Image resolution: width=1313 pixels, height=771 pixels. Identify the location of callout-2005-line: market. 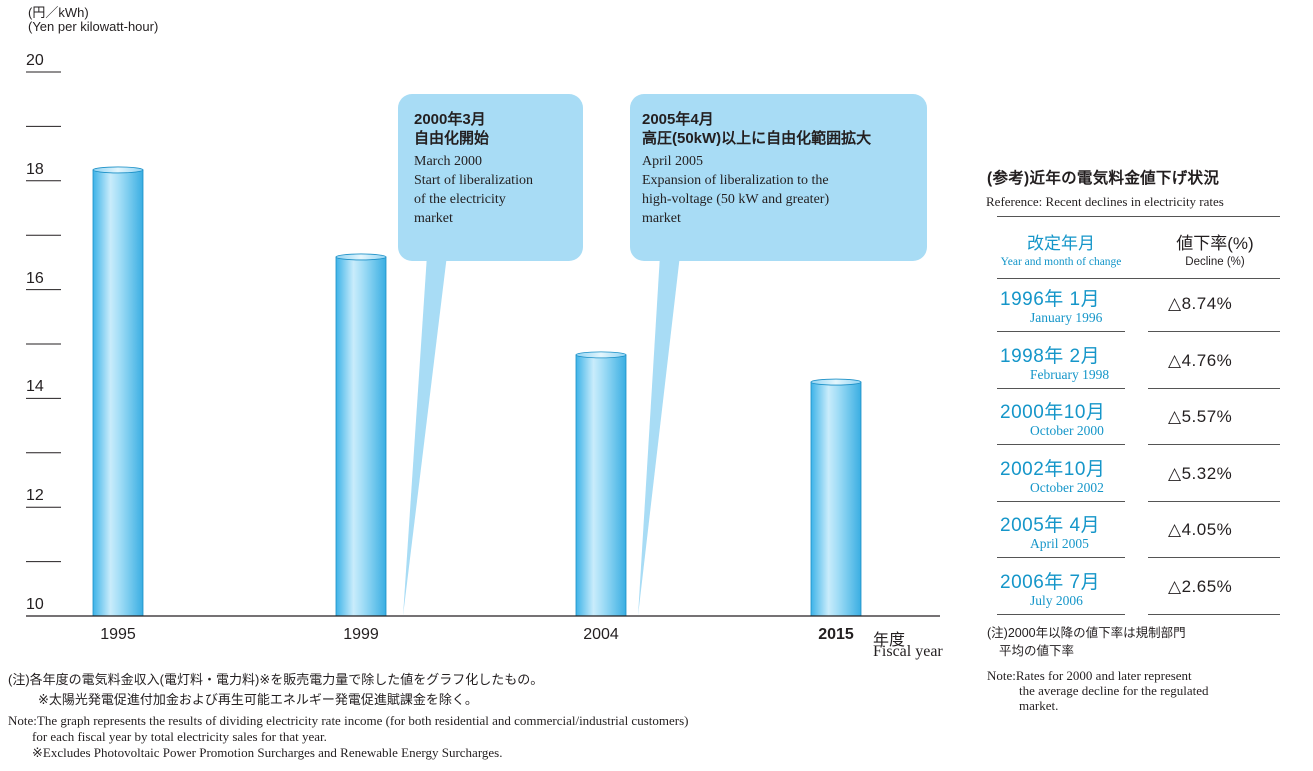
(661, 218).